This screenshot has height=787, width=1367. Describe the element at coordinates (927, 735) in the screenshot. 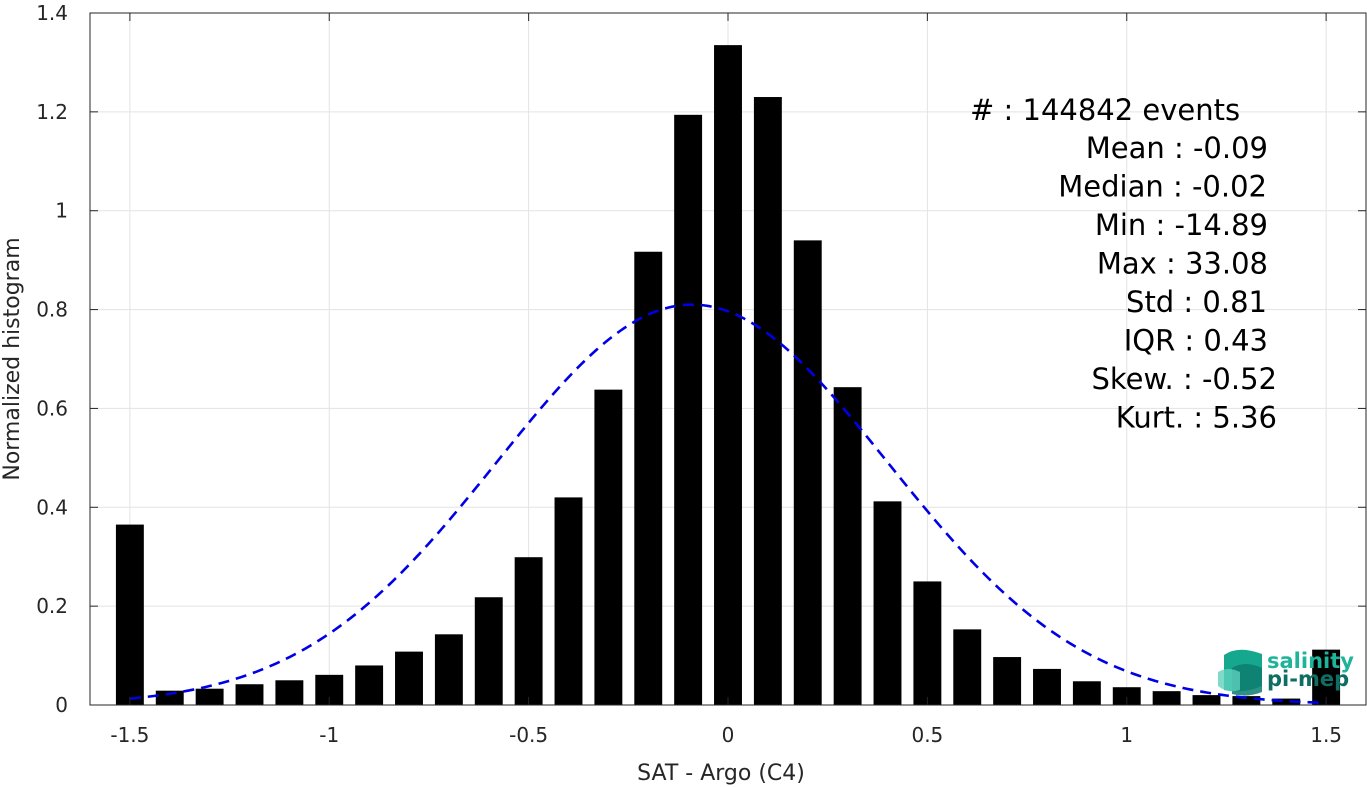

I see `x-tick-label: 0.5` at that location.